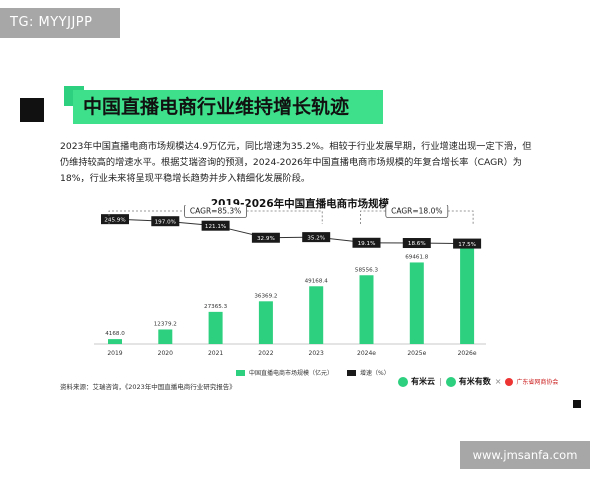 Image resolution: width=600 pixels, height=480 pixels. What do you see at coordinates (60, 23) in the screenshot?
I see `corner-tag: TG: MYYJJPP` at bounding box center [60, 23].